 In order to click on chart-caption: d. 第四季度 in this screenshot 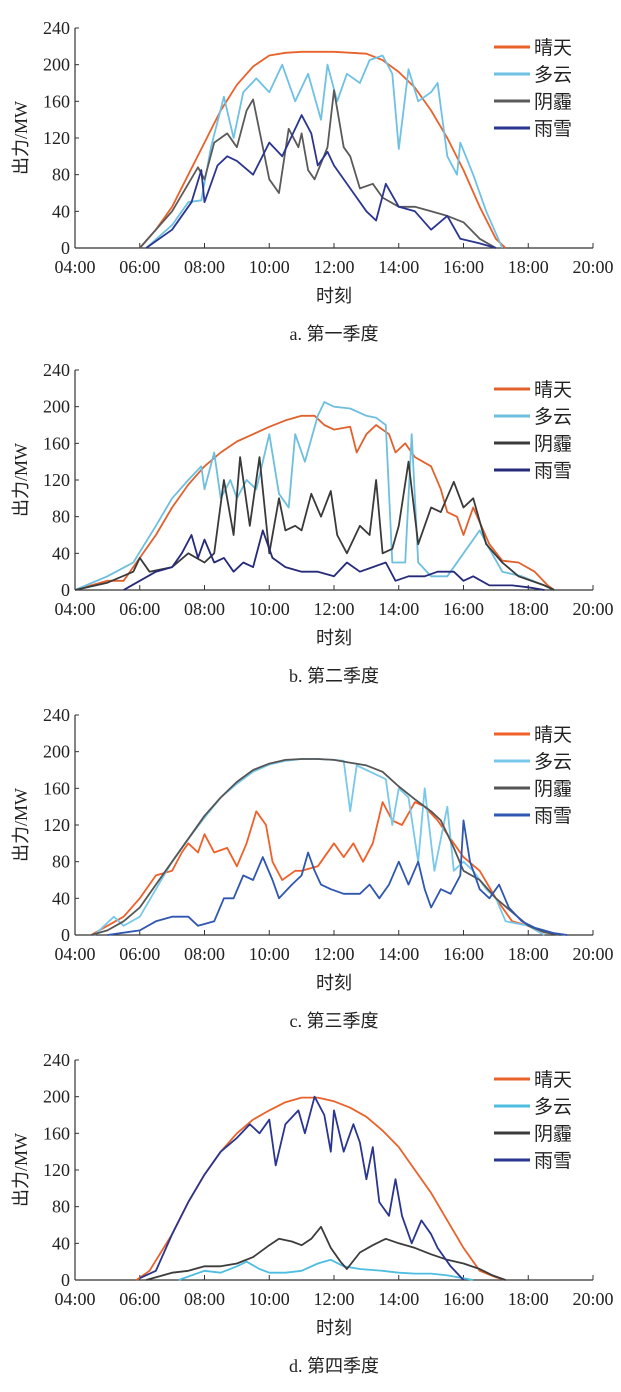, I will do `click(334, 1366)`.